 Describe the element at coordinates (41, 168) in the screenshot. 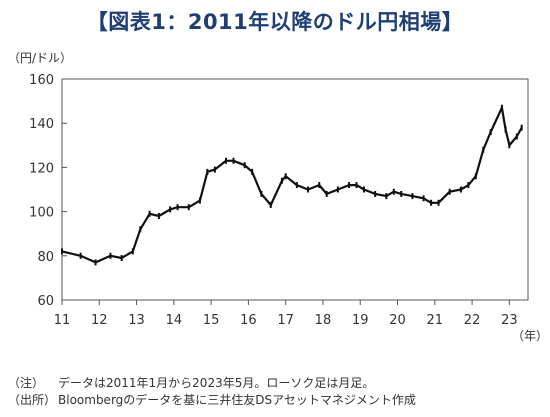

I see `y-tick-label: 120` at that location.